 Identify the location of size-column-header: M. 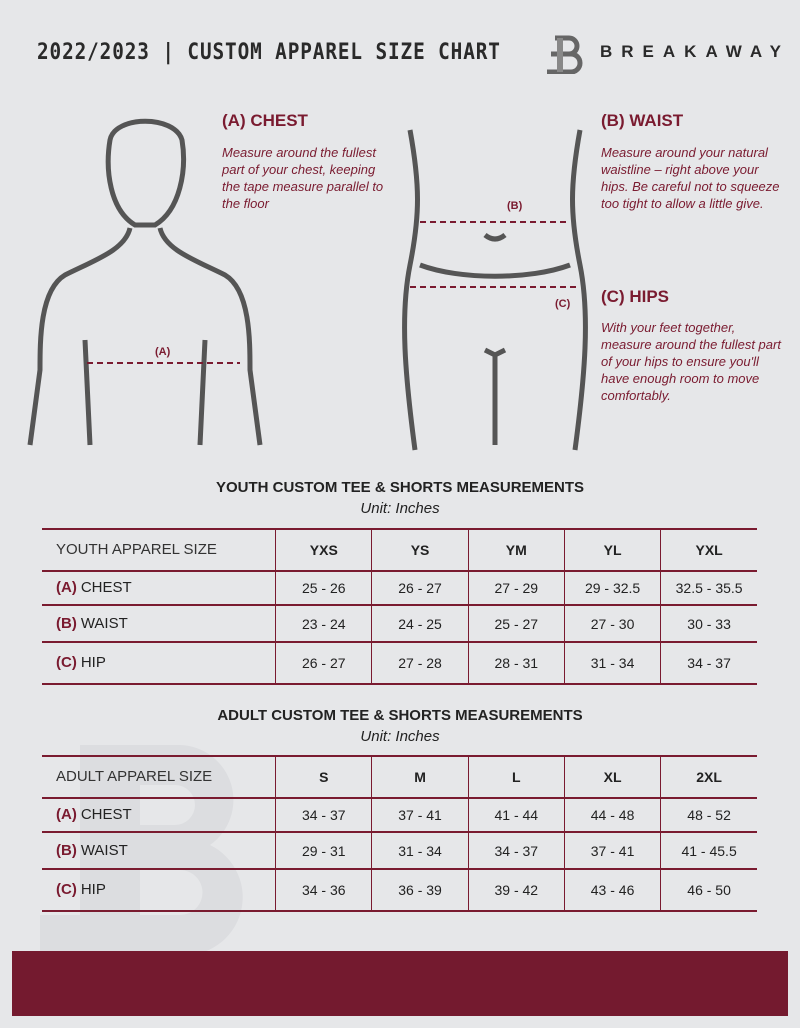
(420, 777).